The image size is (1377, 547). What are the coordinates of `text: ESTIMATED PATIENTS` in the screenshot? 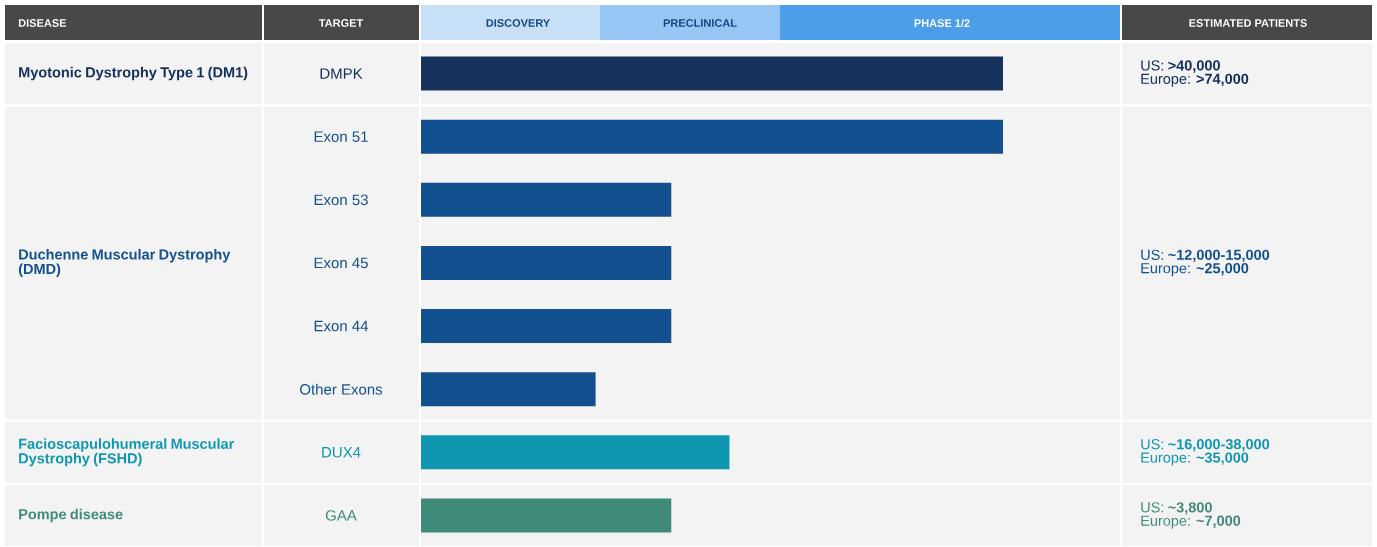 It's located at (1248, 23).